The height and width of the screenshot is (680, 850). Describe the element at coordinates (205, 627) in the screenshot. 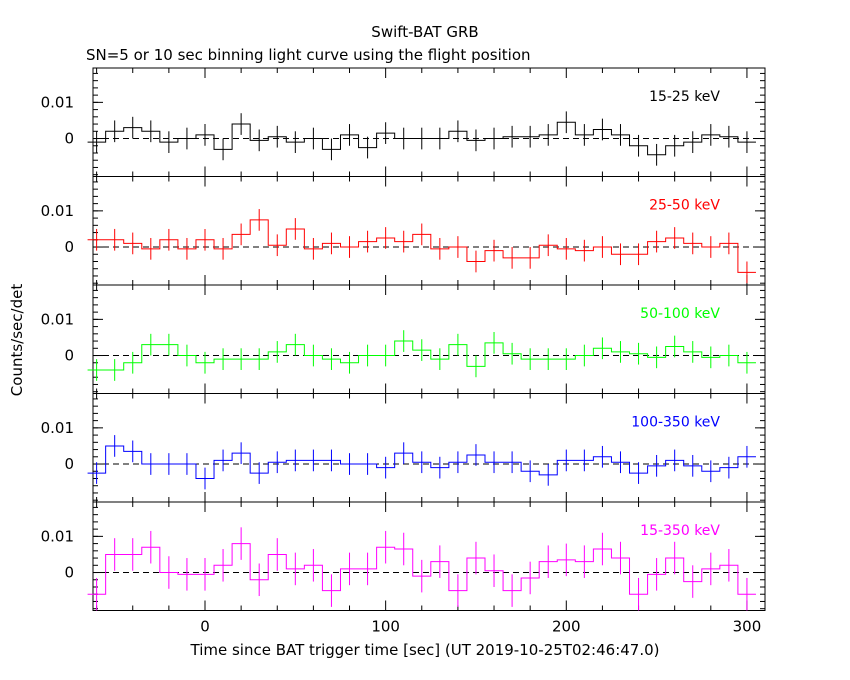

I see `x-tick-label: 0` at that location.